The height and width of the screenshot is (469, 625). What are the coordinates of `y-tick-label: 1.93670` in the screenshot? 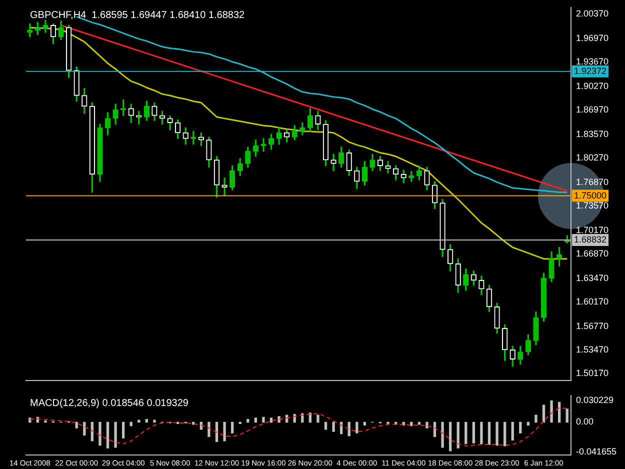 It's located at (592, 61).